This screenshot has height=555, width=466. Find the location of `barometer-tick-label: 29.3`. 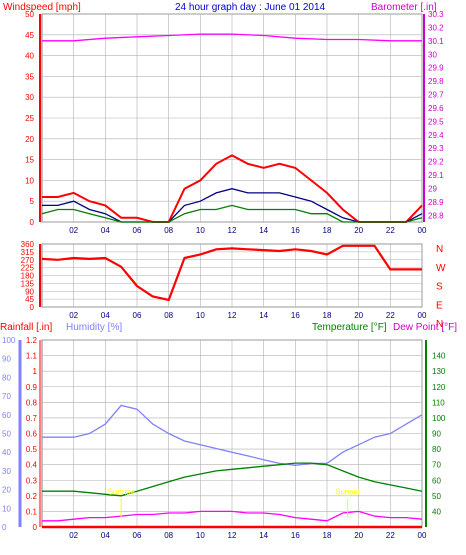

barometer-tick-label: 29.3 is located at coordinates (436, 148).